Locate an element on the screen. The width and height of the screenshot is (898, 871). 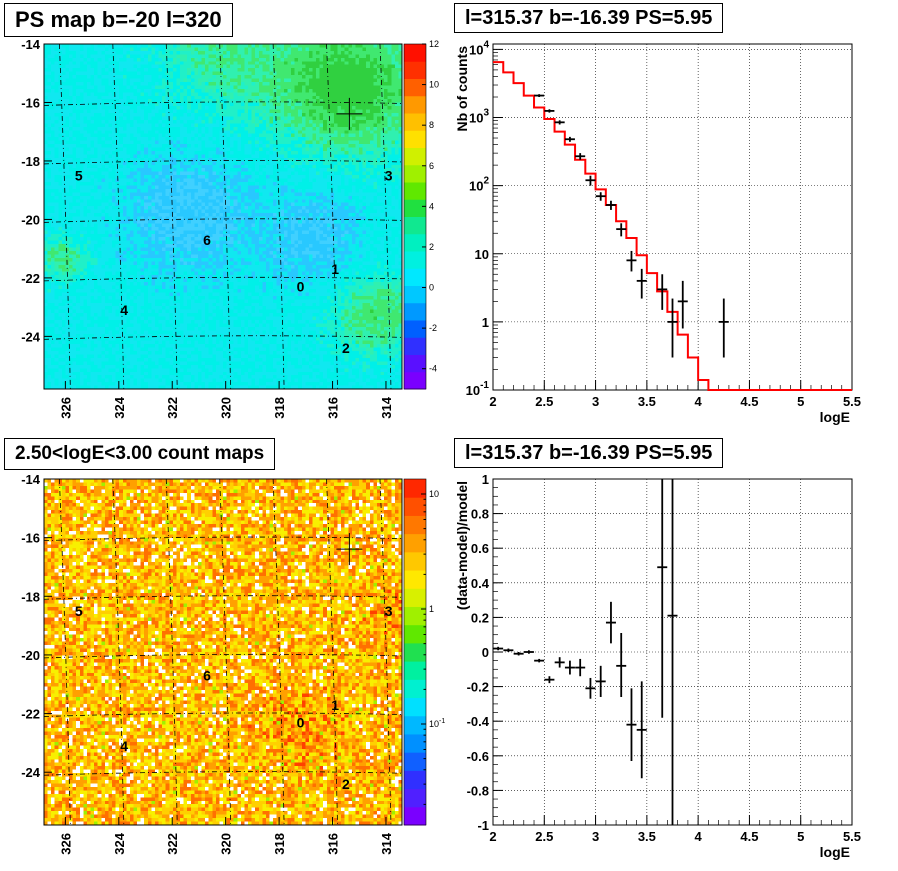
colorbar: 12 10 8 6 4 2 0 -2 -4 is located at coordinates (421, 214).